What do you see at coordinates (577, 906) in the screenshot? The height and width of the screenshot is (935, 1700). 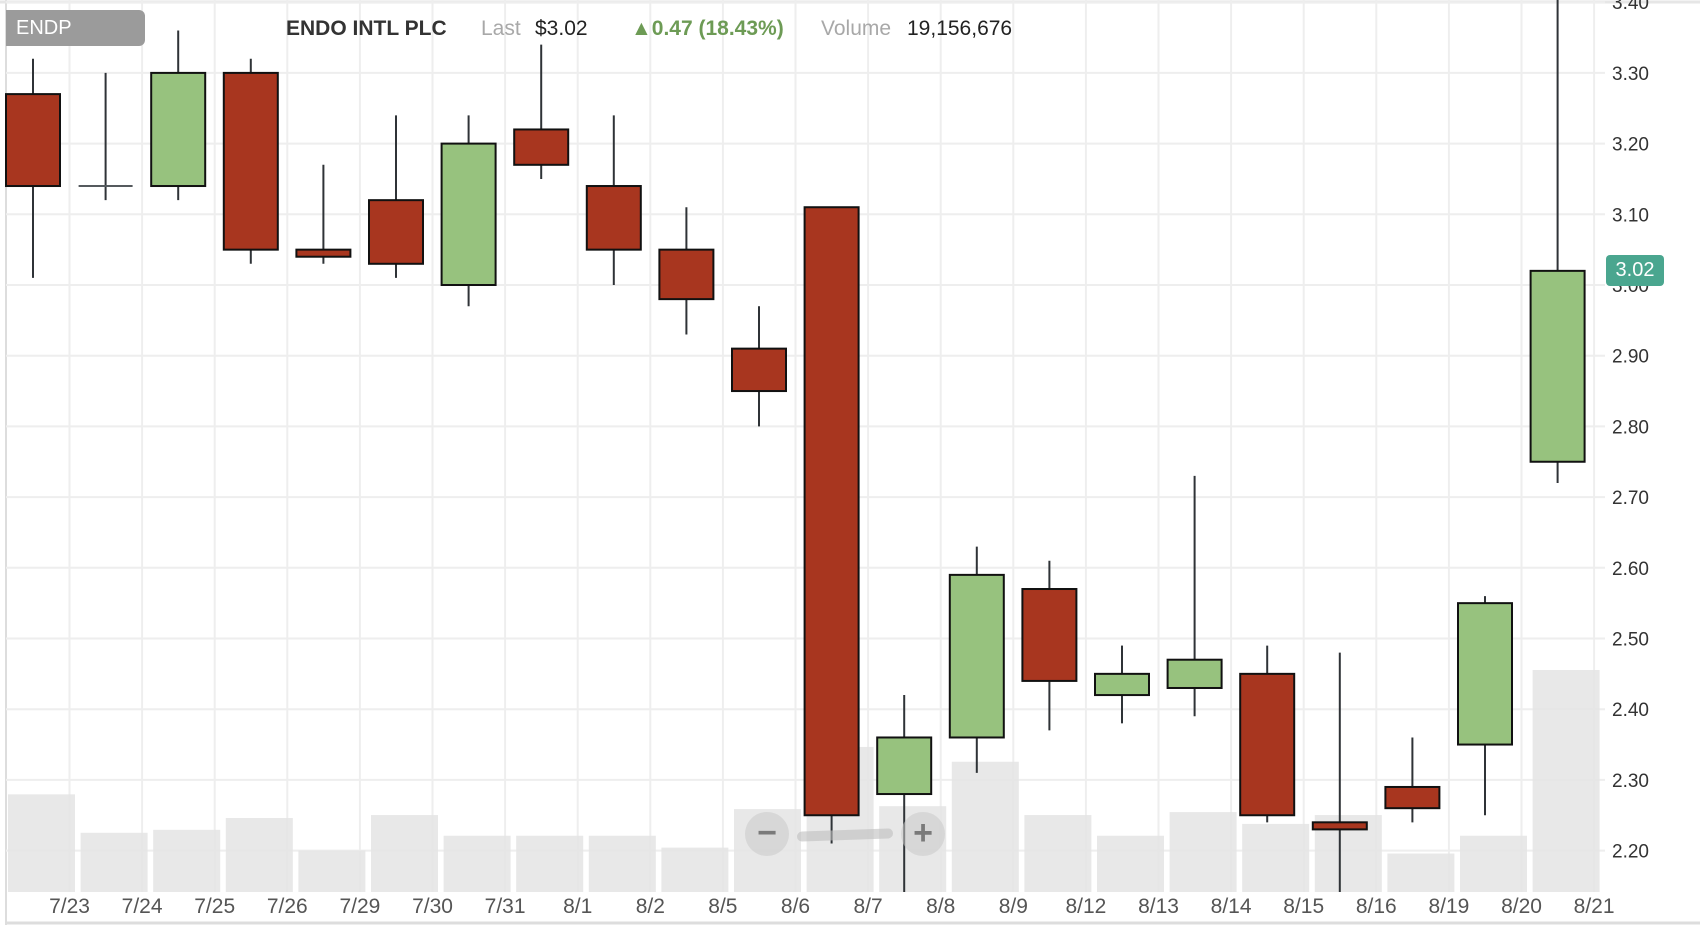 I see `x-axis-label: 8/1` at bounding box center [577, 906].